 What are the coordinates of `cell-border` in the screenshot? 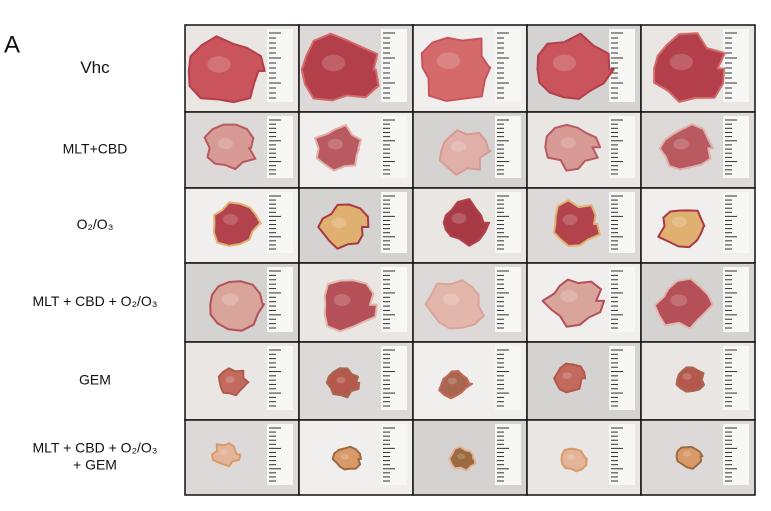 It's located at (698, 457).